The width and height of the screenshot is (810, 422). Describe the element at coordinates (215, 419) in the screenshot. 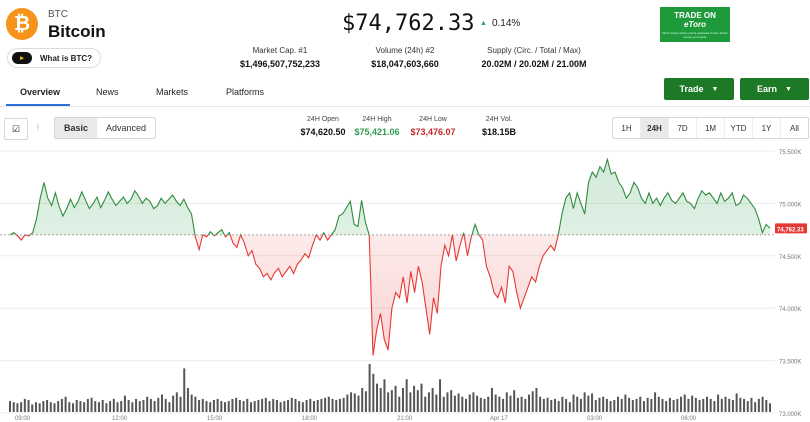

I see `x-tick-label: 15:00` at that location.